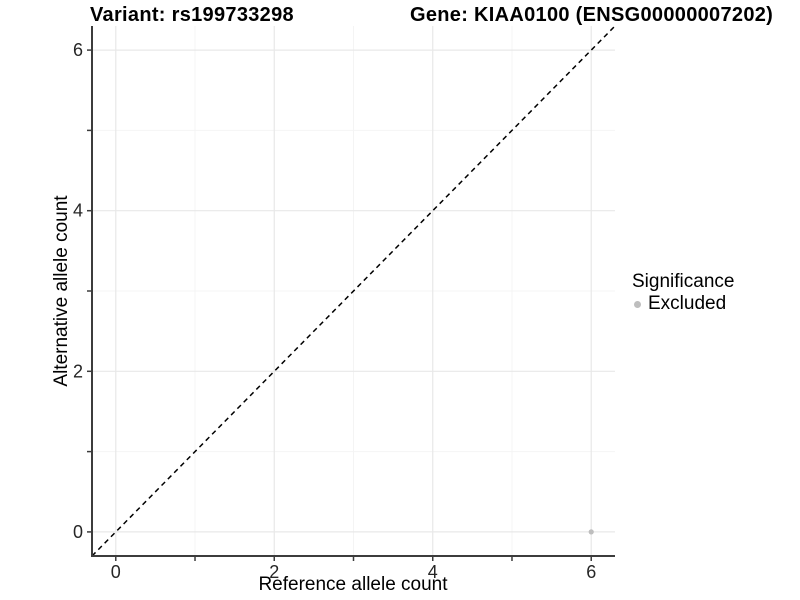  Describe the element at coordinates (78, 211) in the screenshot. I see `y-tick-label: 4` at that location.